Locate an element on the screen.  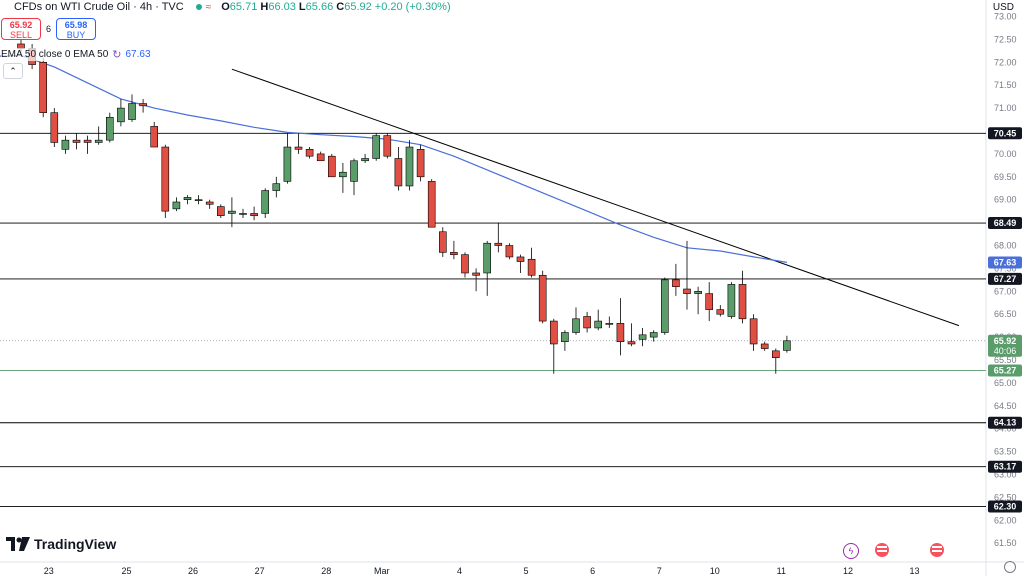
change: +0.20 (+0.30%) is located at coordinates (412, 7).